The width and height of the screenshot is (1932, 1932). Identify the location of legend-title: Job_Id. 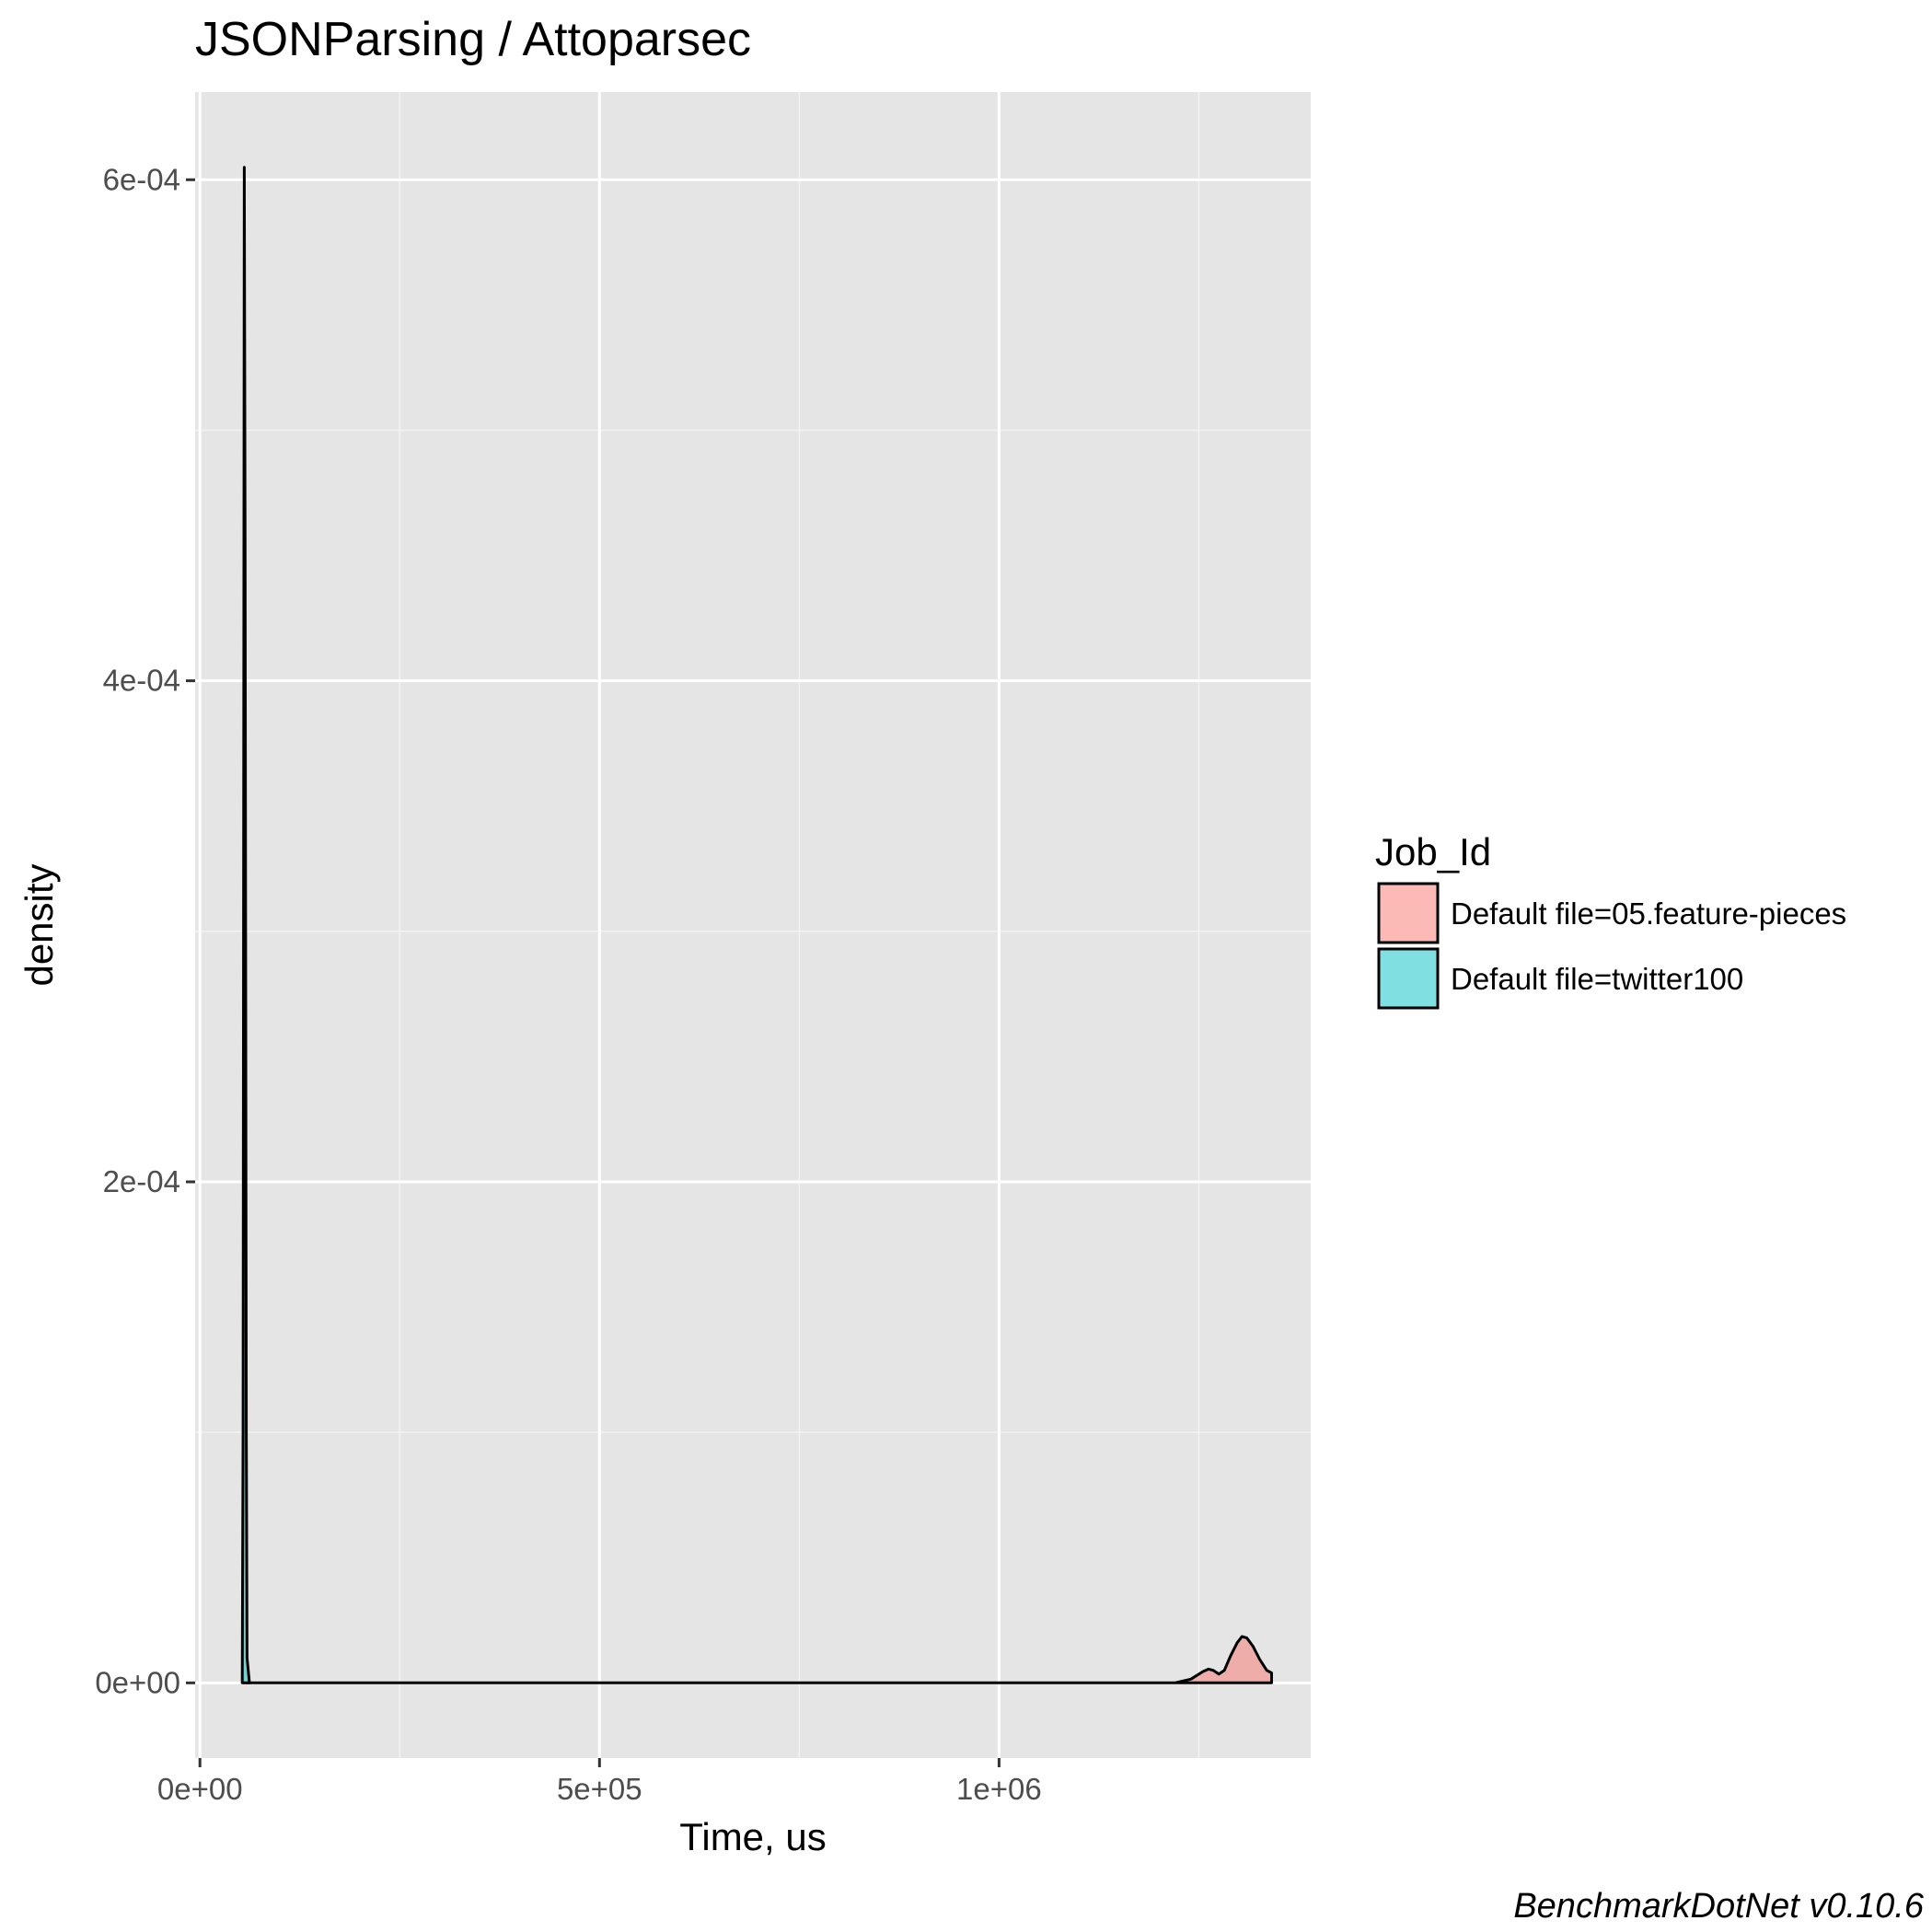
(1433, 852).